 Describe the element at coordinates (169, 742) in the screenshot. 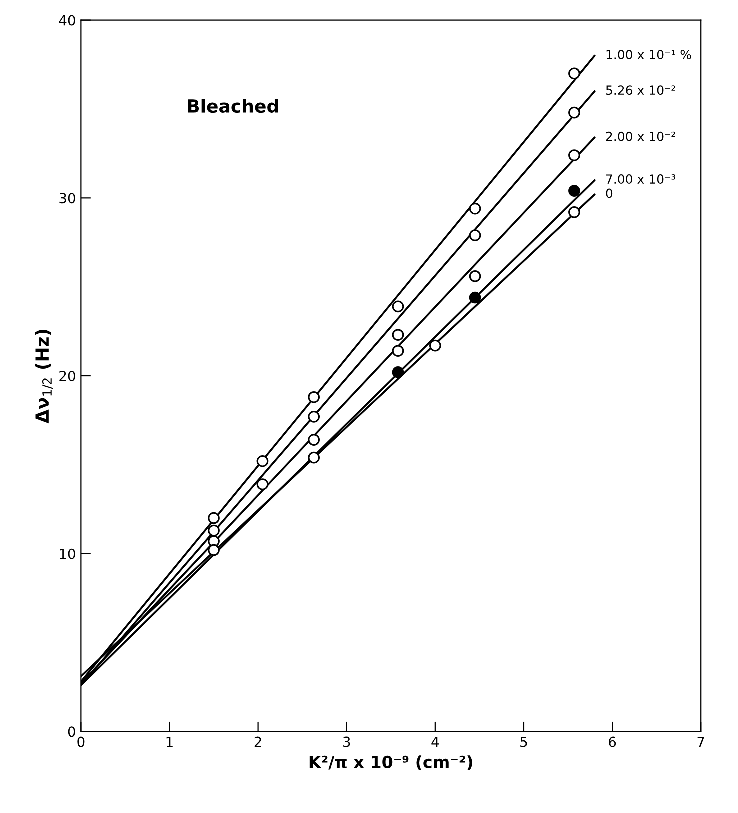

I see `x-tick-label: 1` at that location.